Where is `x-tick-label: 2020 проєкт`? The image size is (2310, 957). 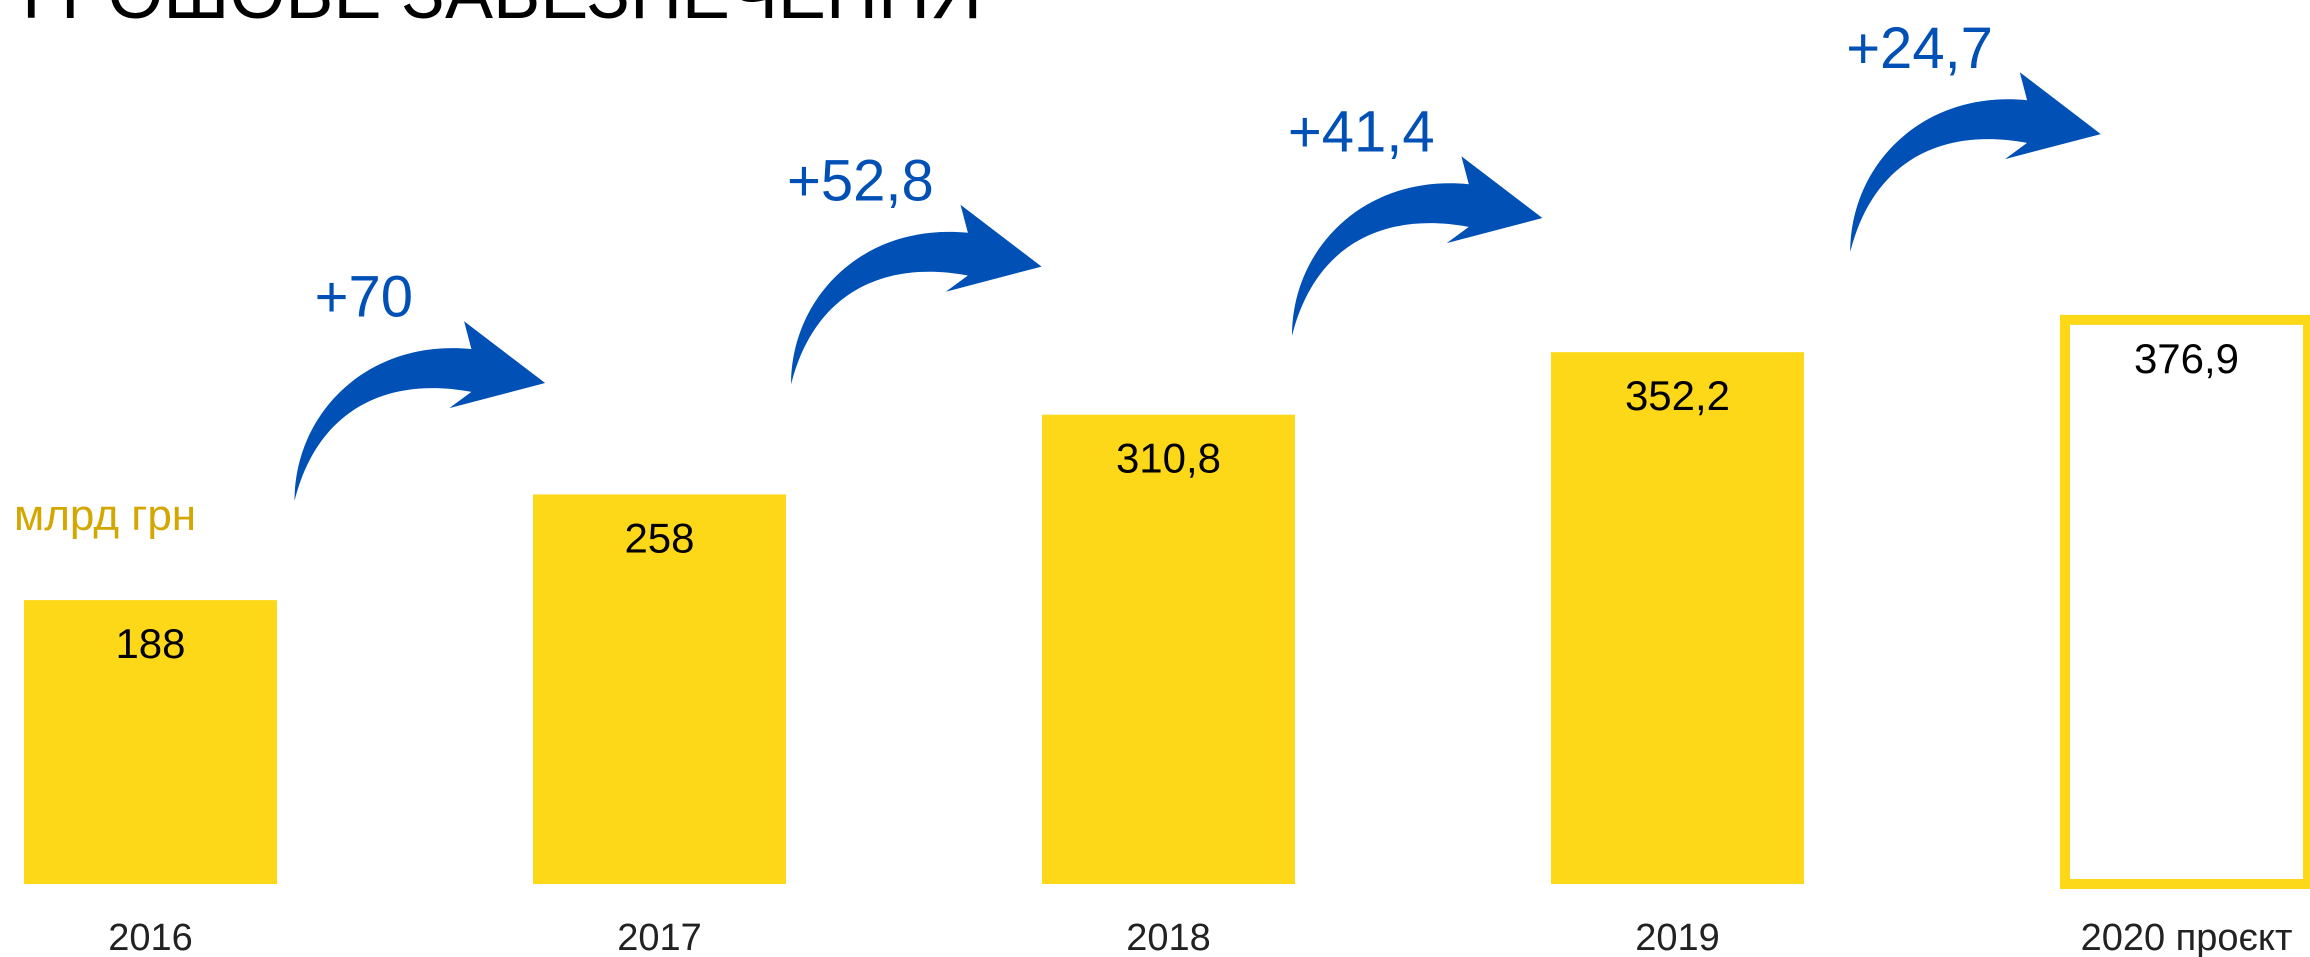 x-tick-label: 2020 проєкт is located at coordinates (2187, 937).